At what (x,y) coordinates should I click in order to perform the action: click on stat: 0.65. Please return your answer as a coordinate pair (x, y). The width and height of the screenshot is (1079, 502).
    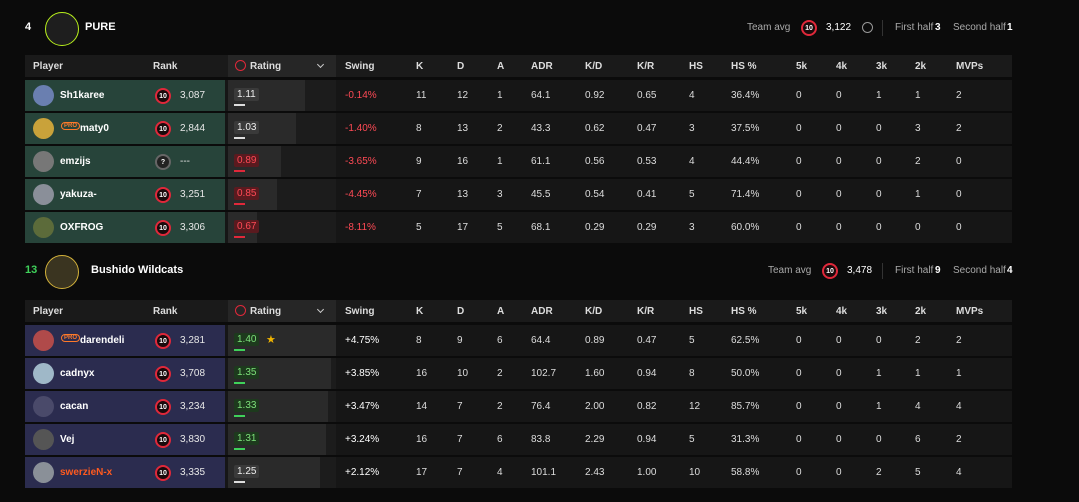
    Looking at the image, I should click on (647, 95).